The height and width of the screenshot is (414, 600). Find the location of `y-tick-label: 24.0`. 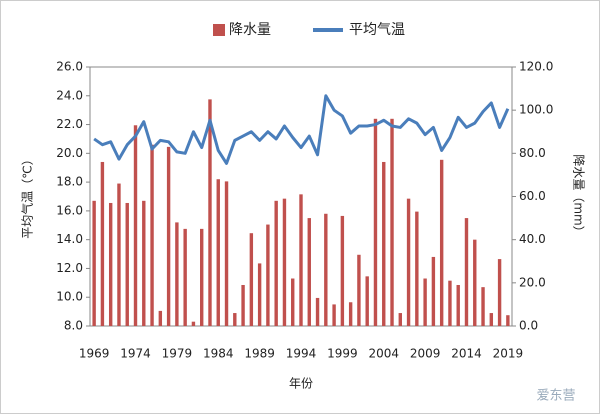

y-tick-label: 24.0 is located at coordinates (69, 95).